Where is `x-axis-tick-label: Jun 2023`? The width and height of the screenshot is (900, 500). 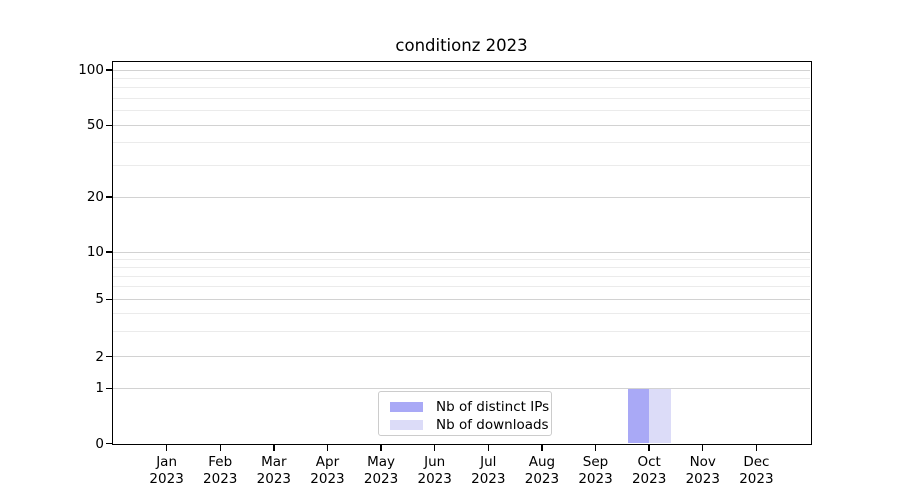
x-axis-tick-label: Jun 2023 is located at coordinates (434, 470).